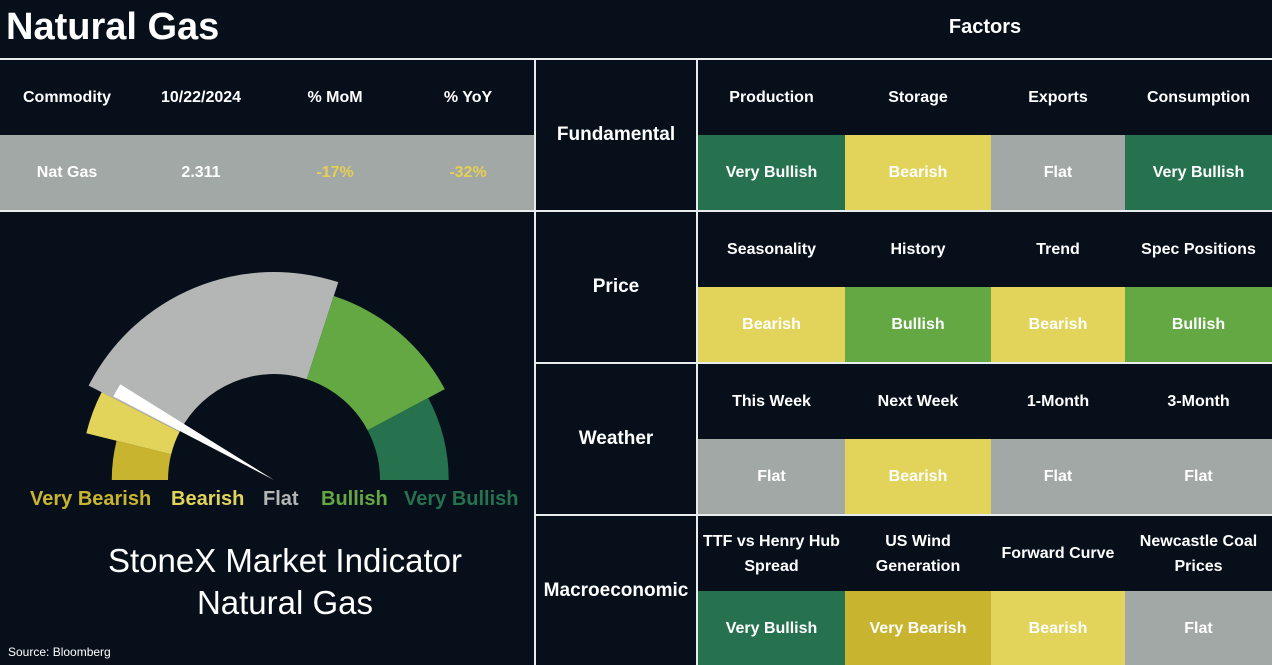 This screenshot has height=665, width=1272. Describe the element at coordinates (616, 438) in the screenshot. I see `category-weather: Weather` at that location.